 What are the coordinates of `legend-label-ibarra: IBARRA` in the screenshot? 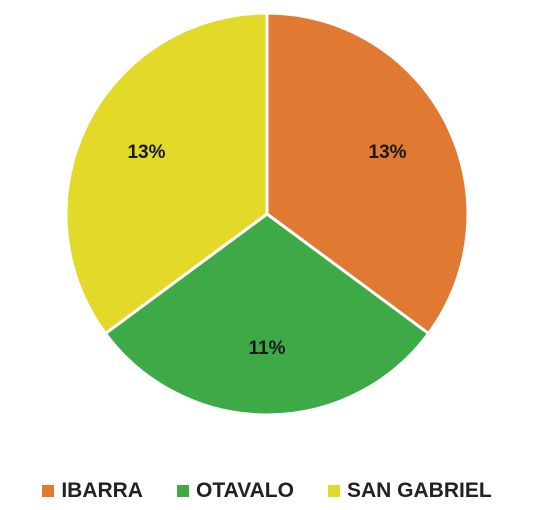 It's located at (102, 490).